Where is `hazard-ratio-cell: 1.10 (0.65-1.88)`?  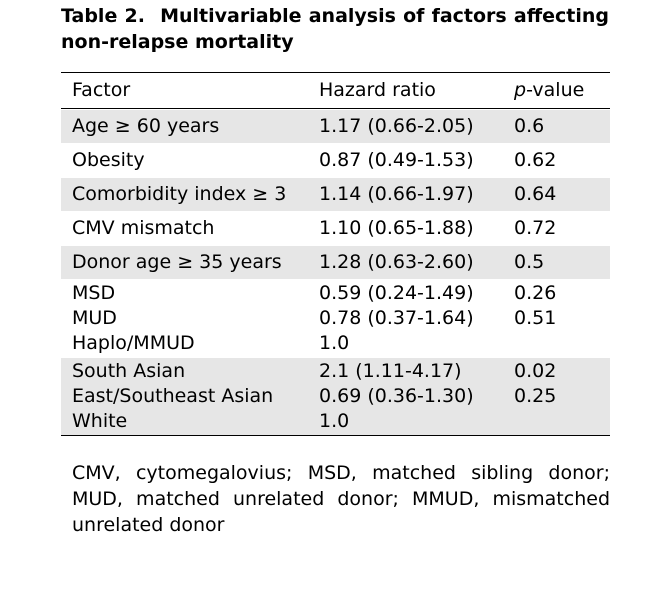 hazard-ratio-cell: 1.10 (0.65-1.88) is located at coordinates (396, 228).